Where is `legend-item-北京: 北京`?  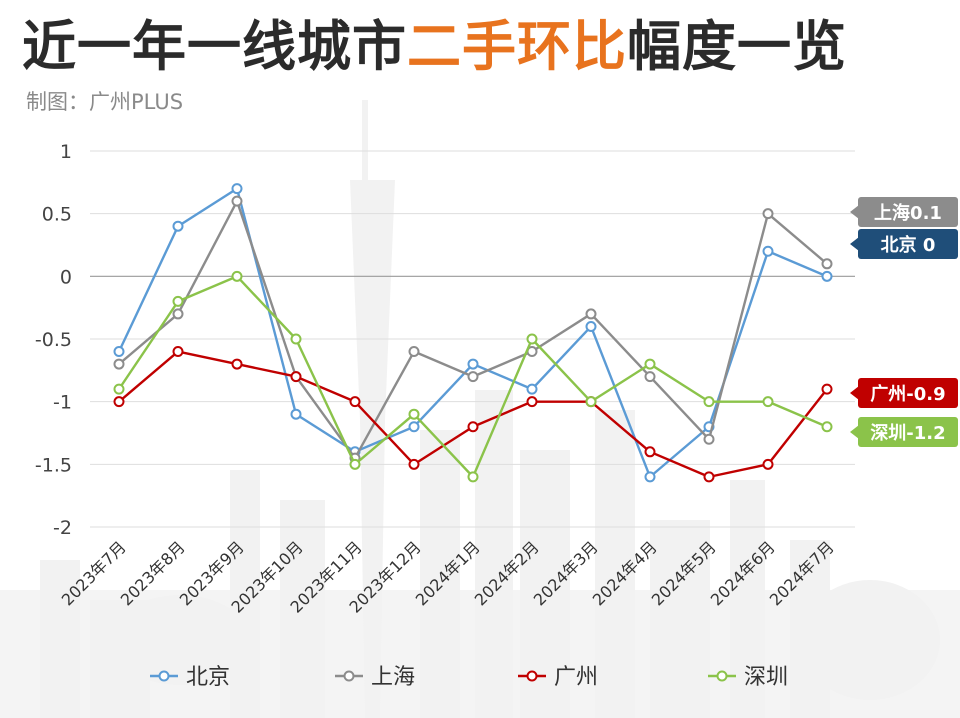 legend-item-北京: 北京 is located at coordinates (190, 677).